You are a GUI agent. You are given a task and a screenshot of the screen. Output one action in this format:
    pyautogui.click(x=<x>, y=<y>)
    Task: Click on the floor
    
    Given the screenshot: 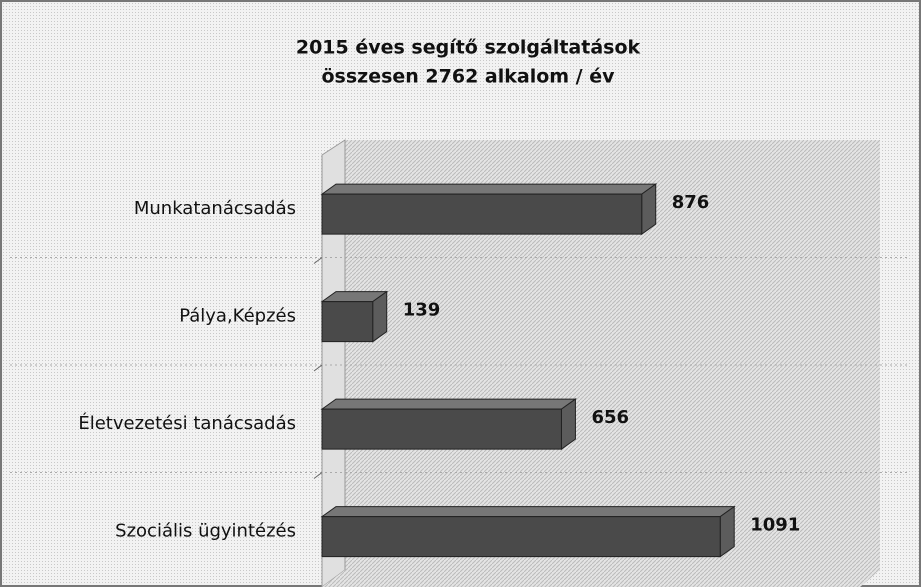 What is the action you would take?
    pyautogui.click(x=601, y=578)
    